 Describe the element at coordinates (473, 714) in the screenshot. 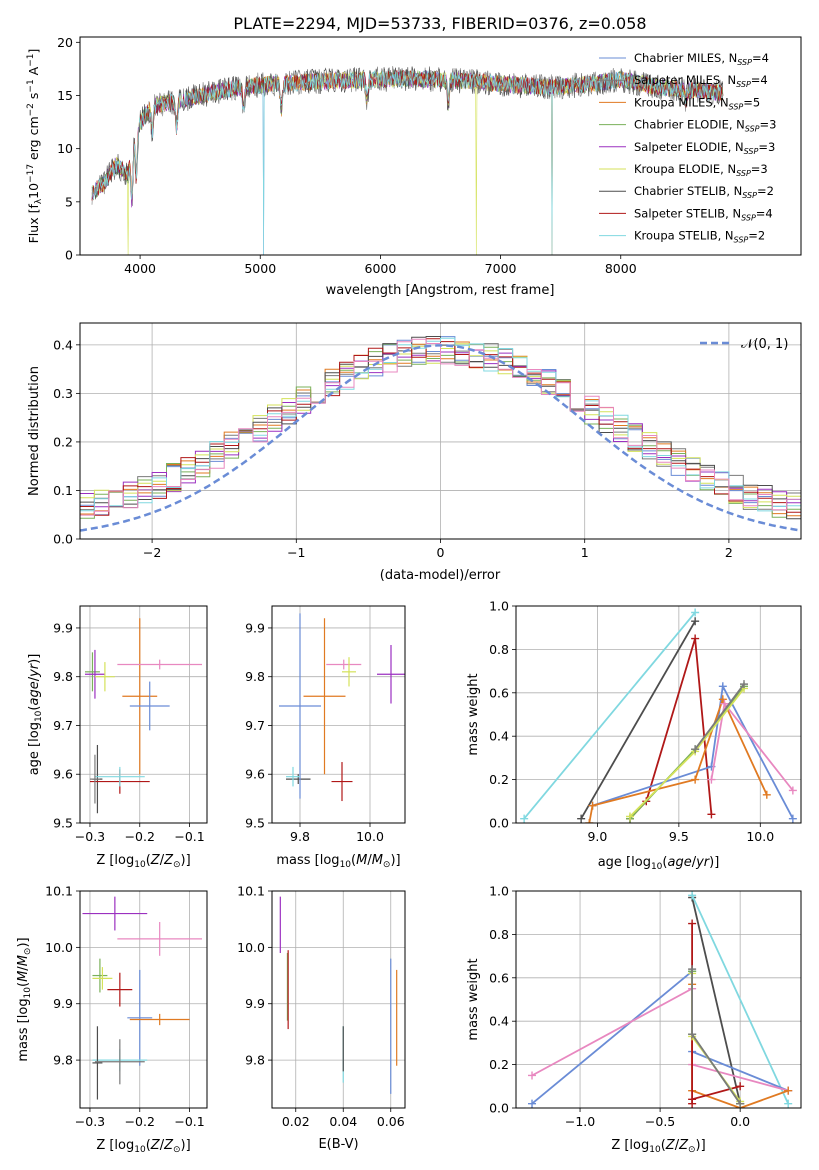

I see `y-axis-label: mass weight` at that location.